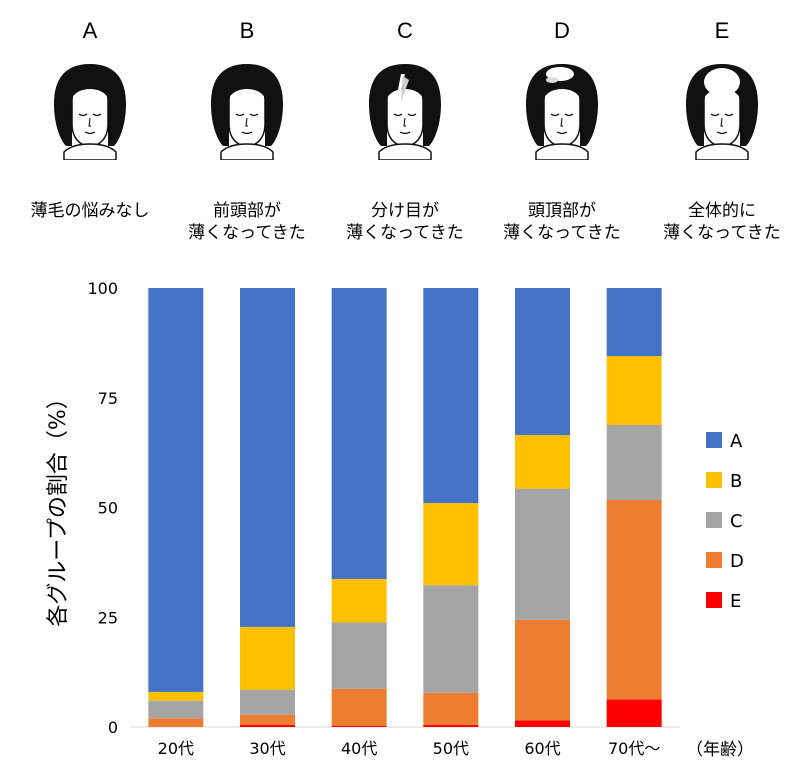 Image resolution: width=803 pixels, height=780 pixels. I want to click on x-tick-label: 40代, so click(359, 748).